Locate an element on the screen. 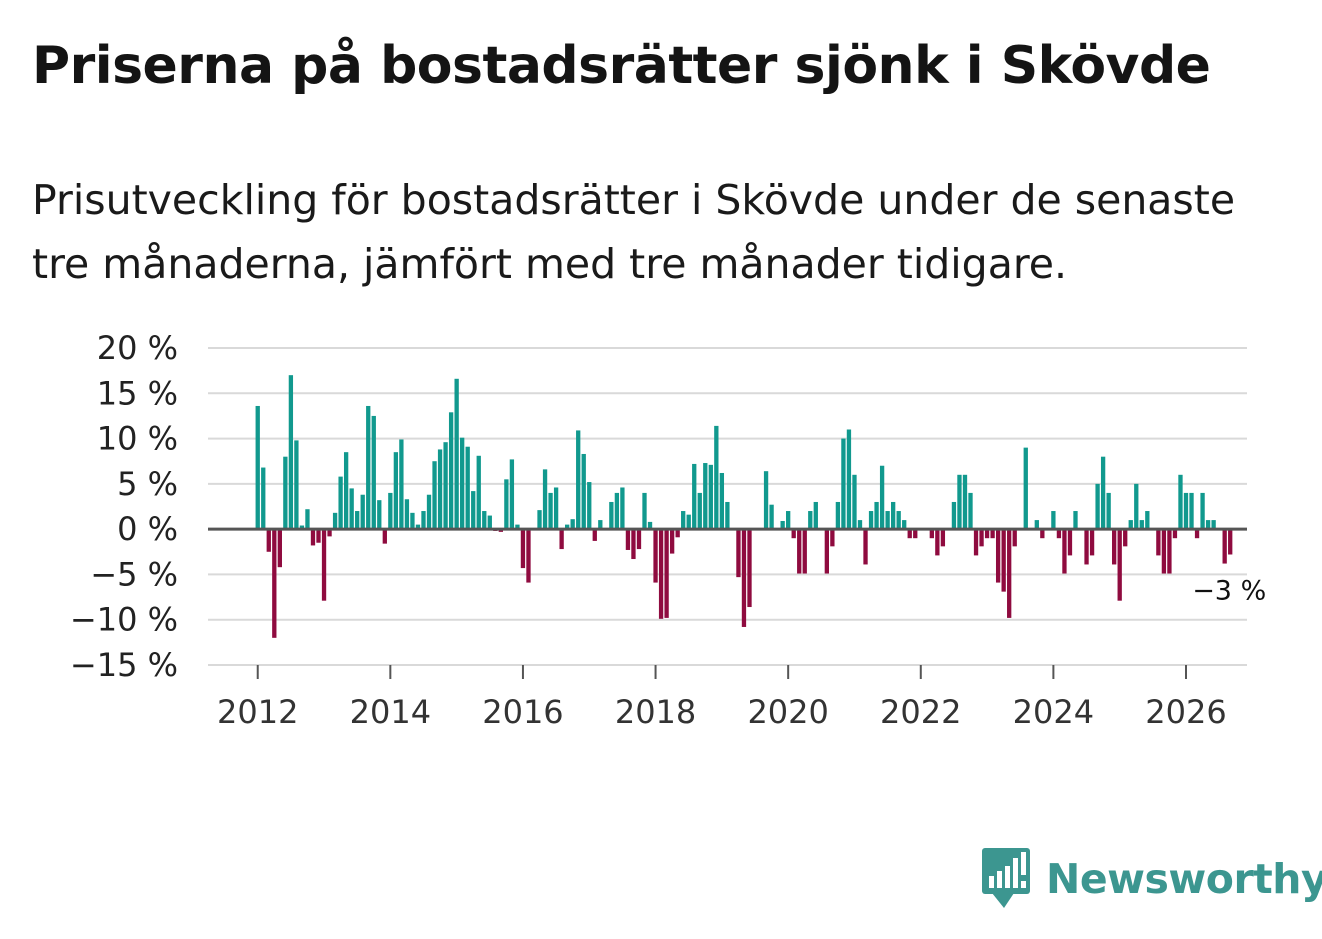 This screenshot has height=939, width=1322. newsworthy-logo: Newsworthy is located at coordinates (1152, 879).